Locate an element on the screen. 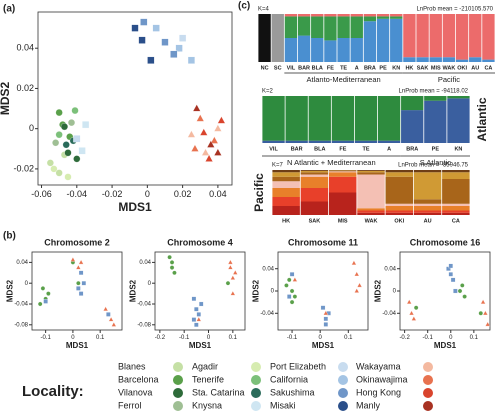 Image resolution: width=500 pixels, height=420 pixels. k-label: K=4 is located at coordinates (264, 10).